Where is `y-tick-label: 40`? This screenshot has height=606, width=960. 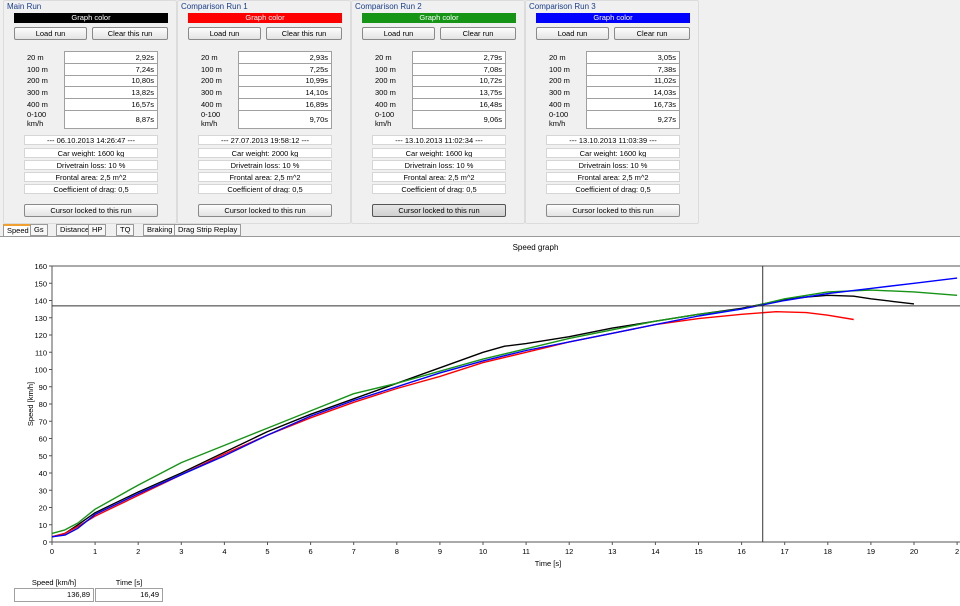
y-tick-label: 40 is located at coordinates (43, 473).